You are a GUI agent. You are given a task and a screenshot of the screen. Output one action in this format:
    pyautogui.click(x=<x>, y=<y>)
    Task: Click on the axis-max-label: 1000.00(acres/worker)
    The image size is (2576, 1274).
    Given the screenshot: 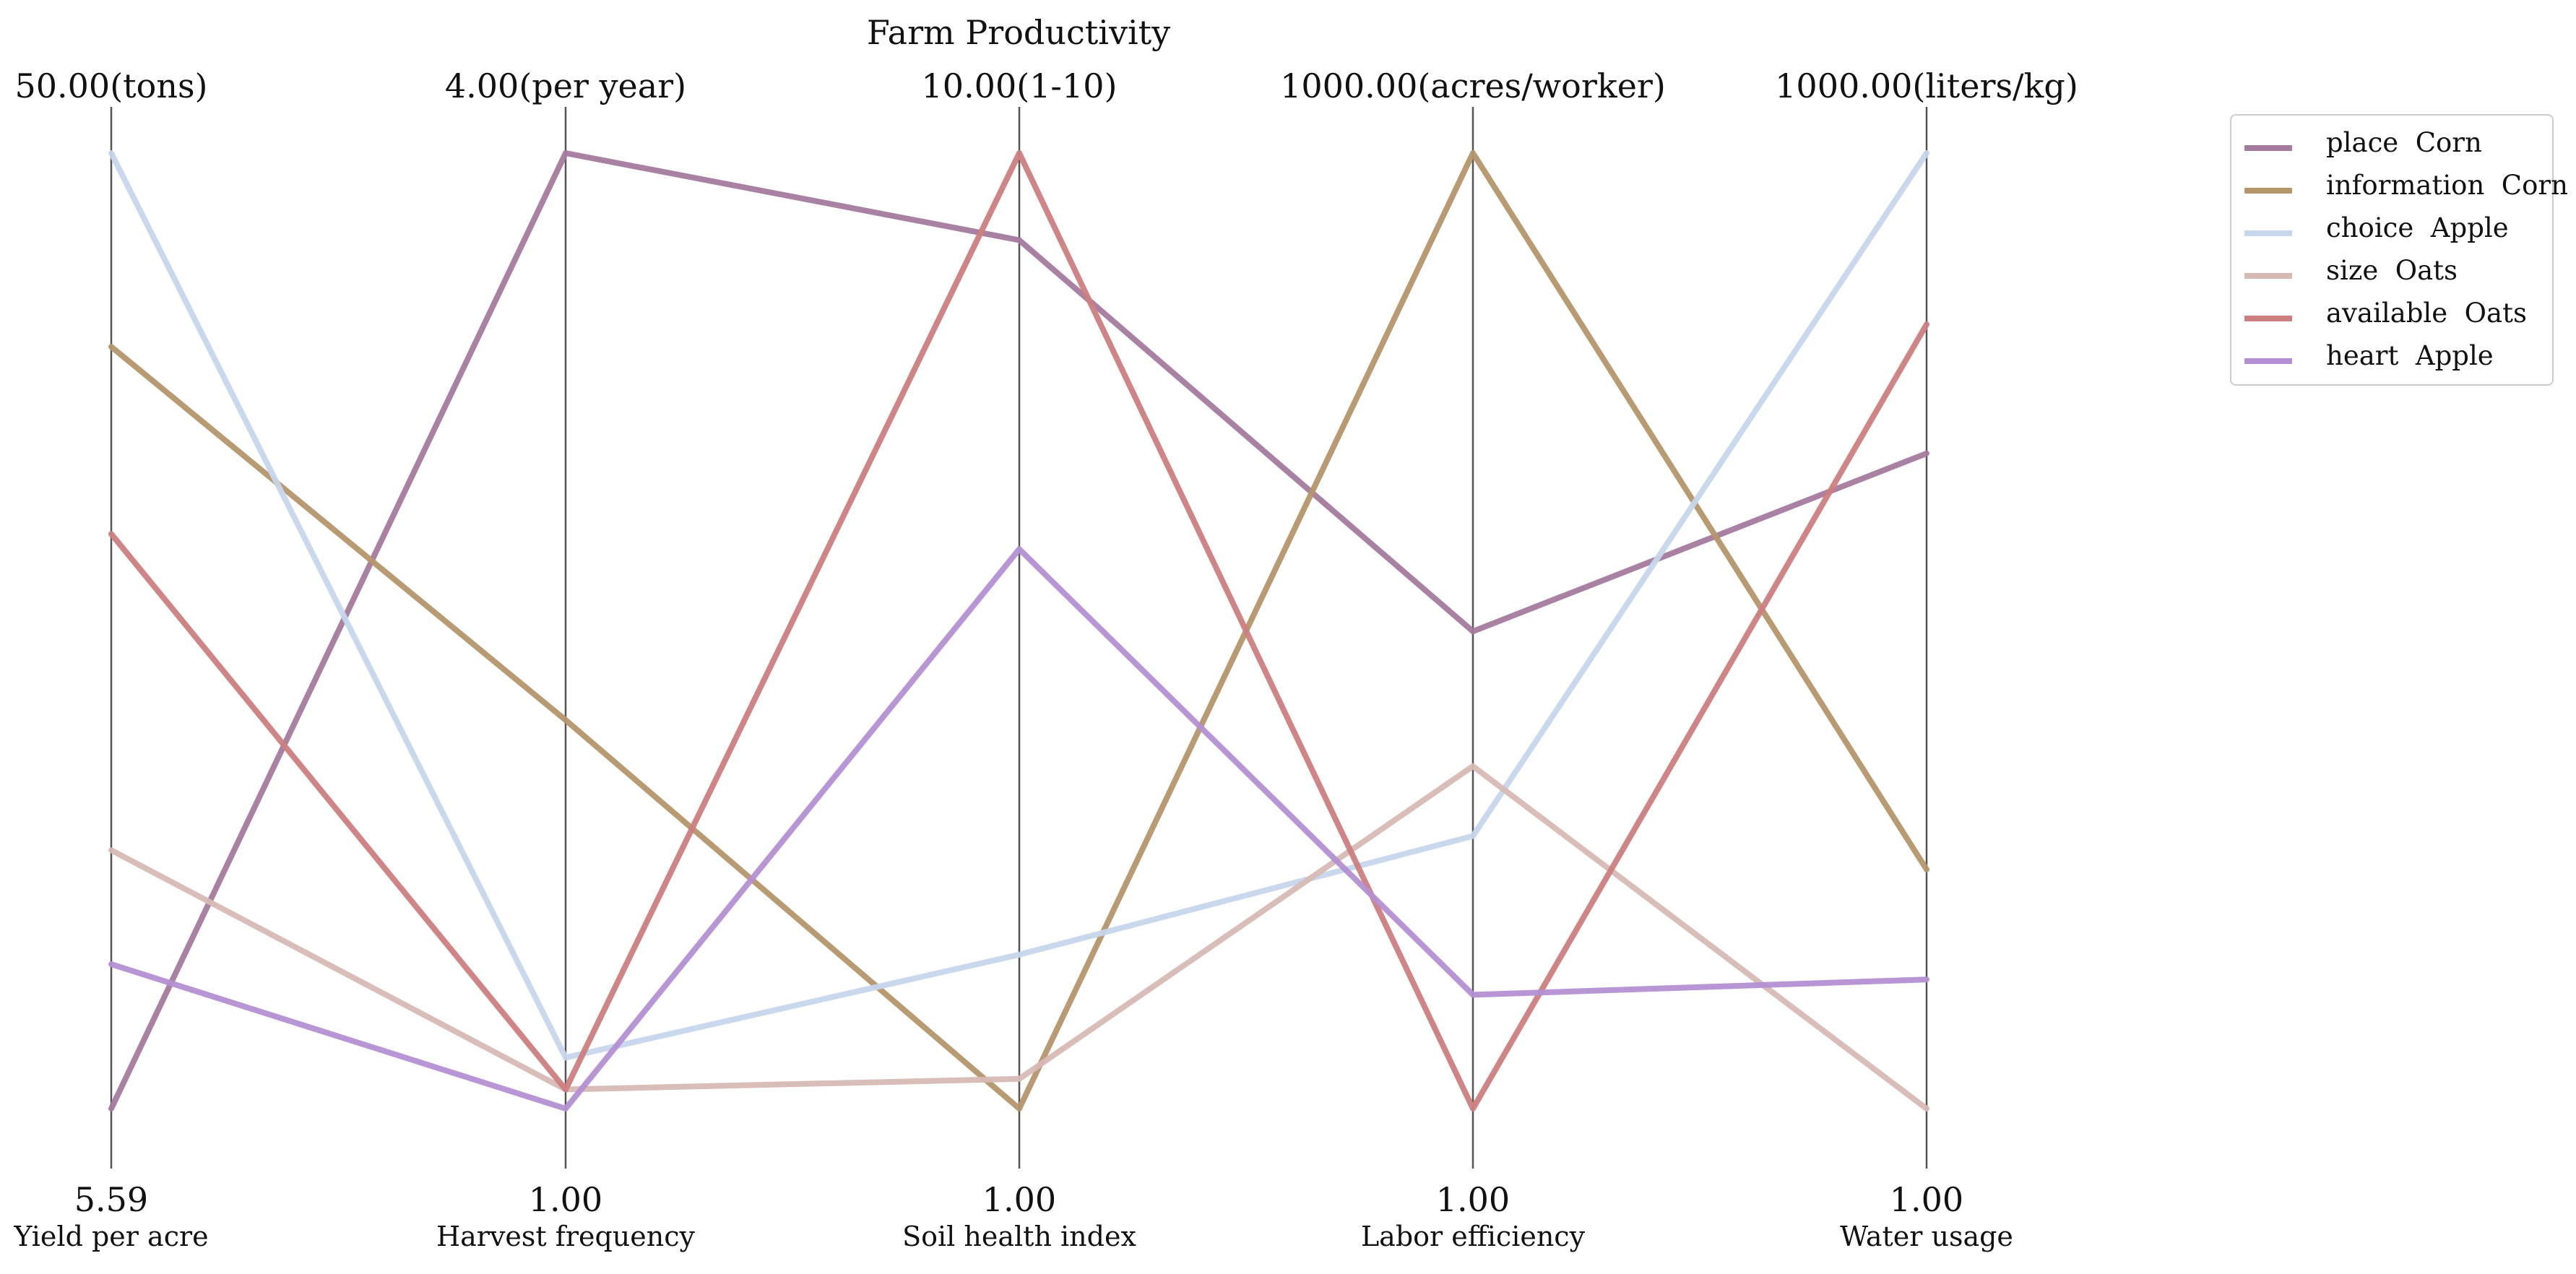 What is the action you would take?
    pyautogui.click(x=1473, y=85)
    